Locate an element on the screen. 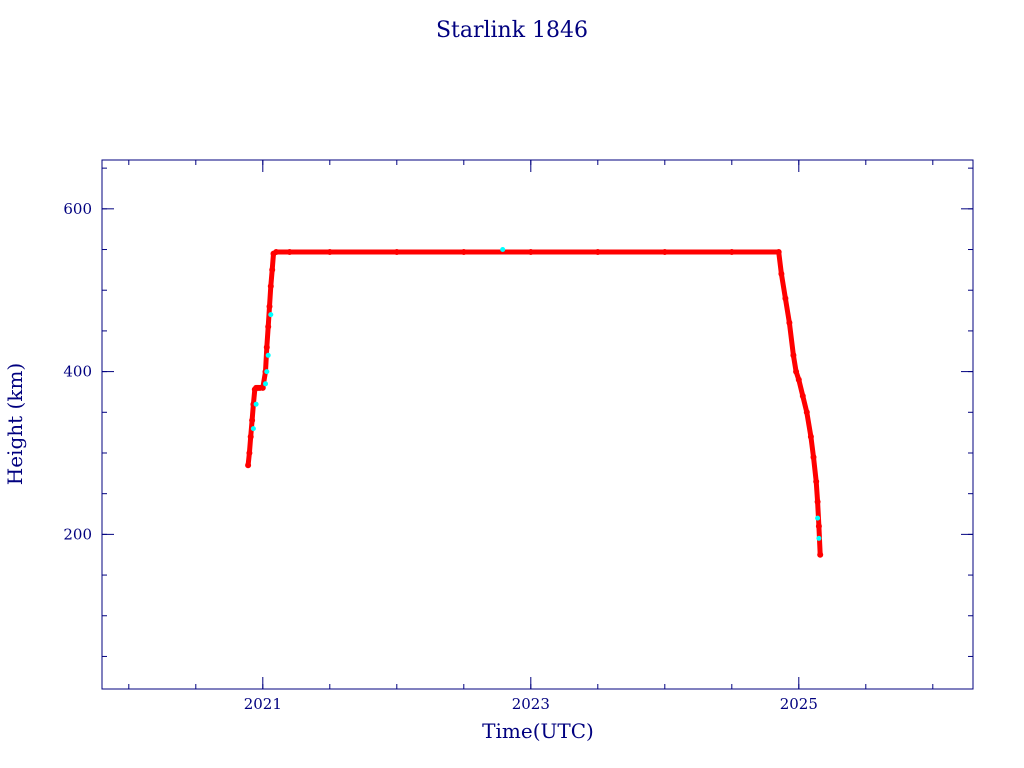 Image resolution: width=1024 pixels, height=768 pixels. chart-title: Starlink 1846 is located at coordinates (512, 30).